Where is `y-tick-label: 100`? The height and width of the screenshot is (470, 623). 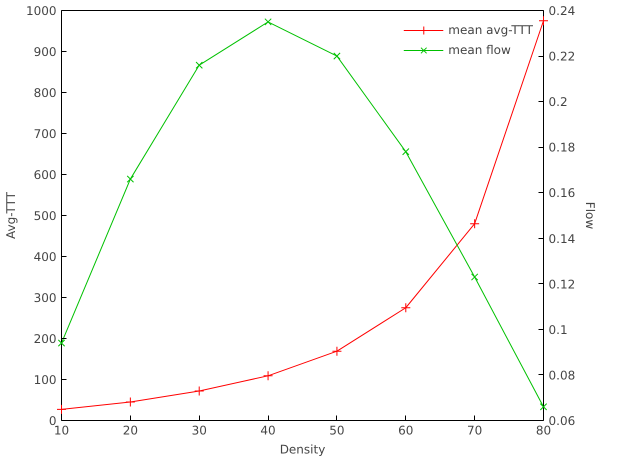
y-tick-label: 100 is located at coordinates (45, 380).